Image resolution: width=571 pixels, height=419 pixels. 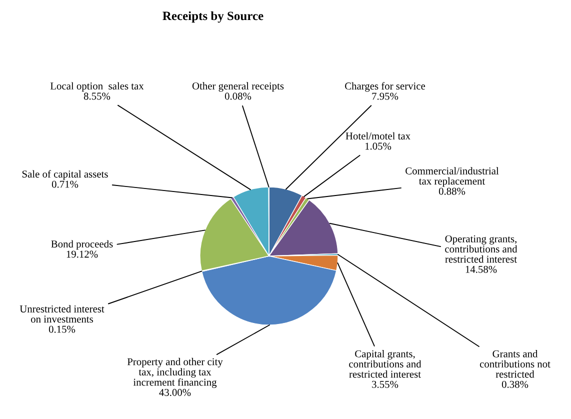 I want to click on data-label: 14.58%, so click(x=481, y=269).